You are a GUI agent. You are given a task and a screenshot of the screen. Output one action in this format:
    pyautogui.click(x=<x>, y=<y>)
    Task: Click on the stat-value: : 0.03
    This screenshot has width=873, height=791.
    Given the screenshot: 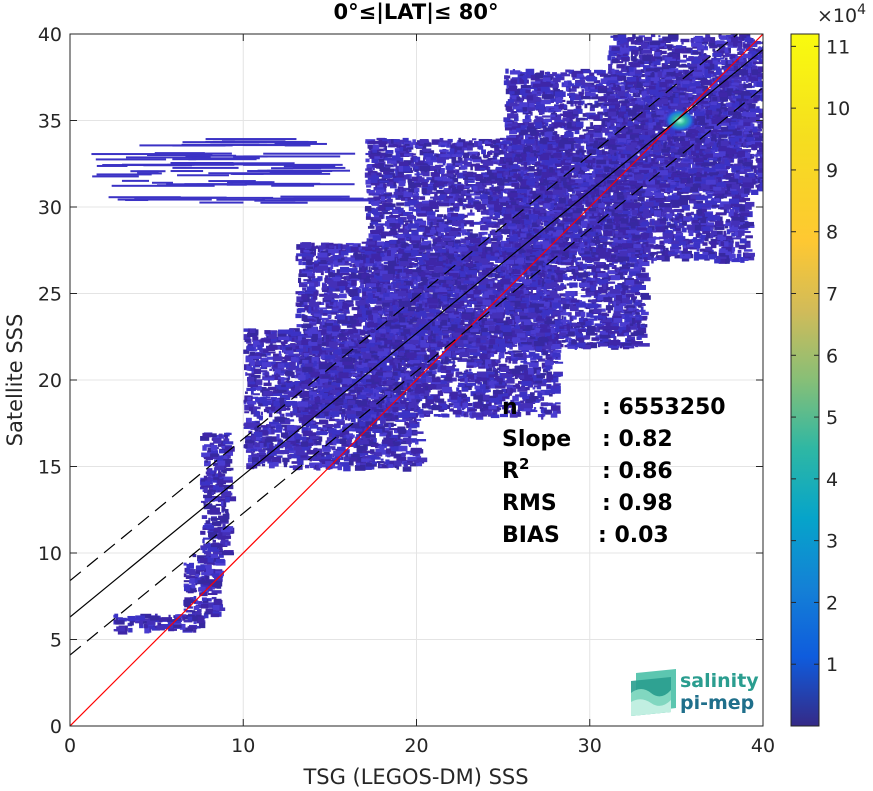 What is the action you would take?
    pyautogui.click(x=633, y=535)
    